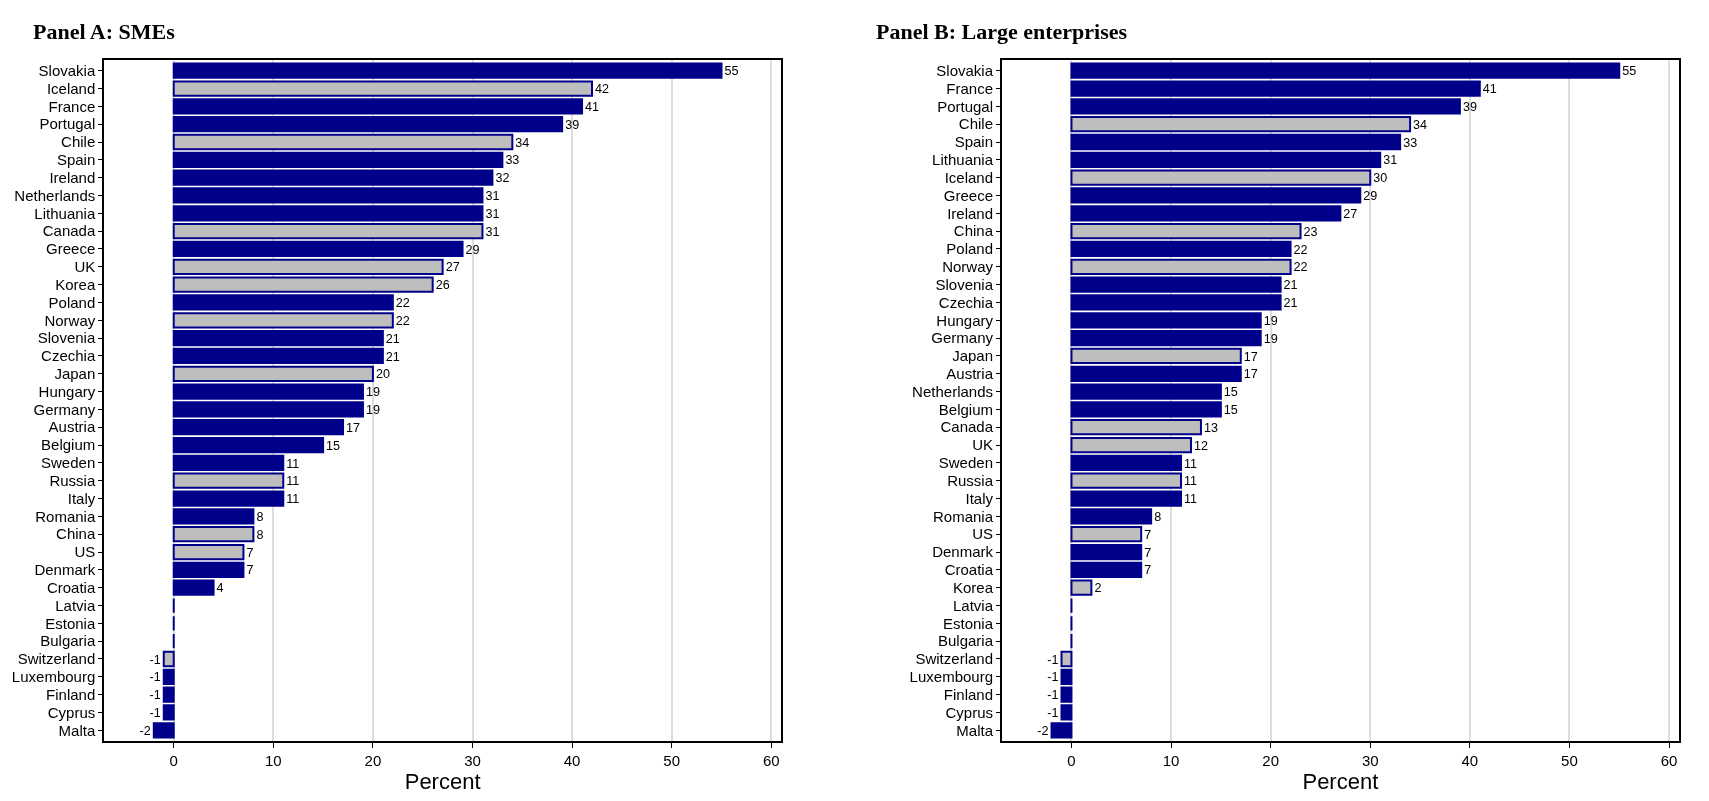 The height and width of the screenshot is (801, 1709). What do you see at coordinates (951, 677) in the screenshot?
I see `y-tick-label: Luxembourg` at bounding box center [951, 677].